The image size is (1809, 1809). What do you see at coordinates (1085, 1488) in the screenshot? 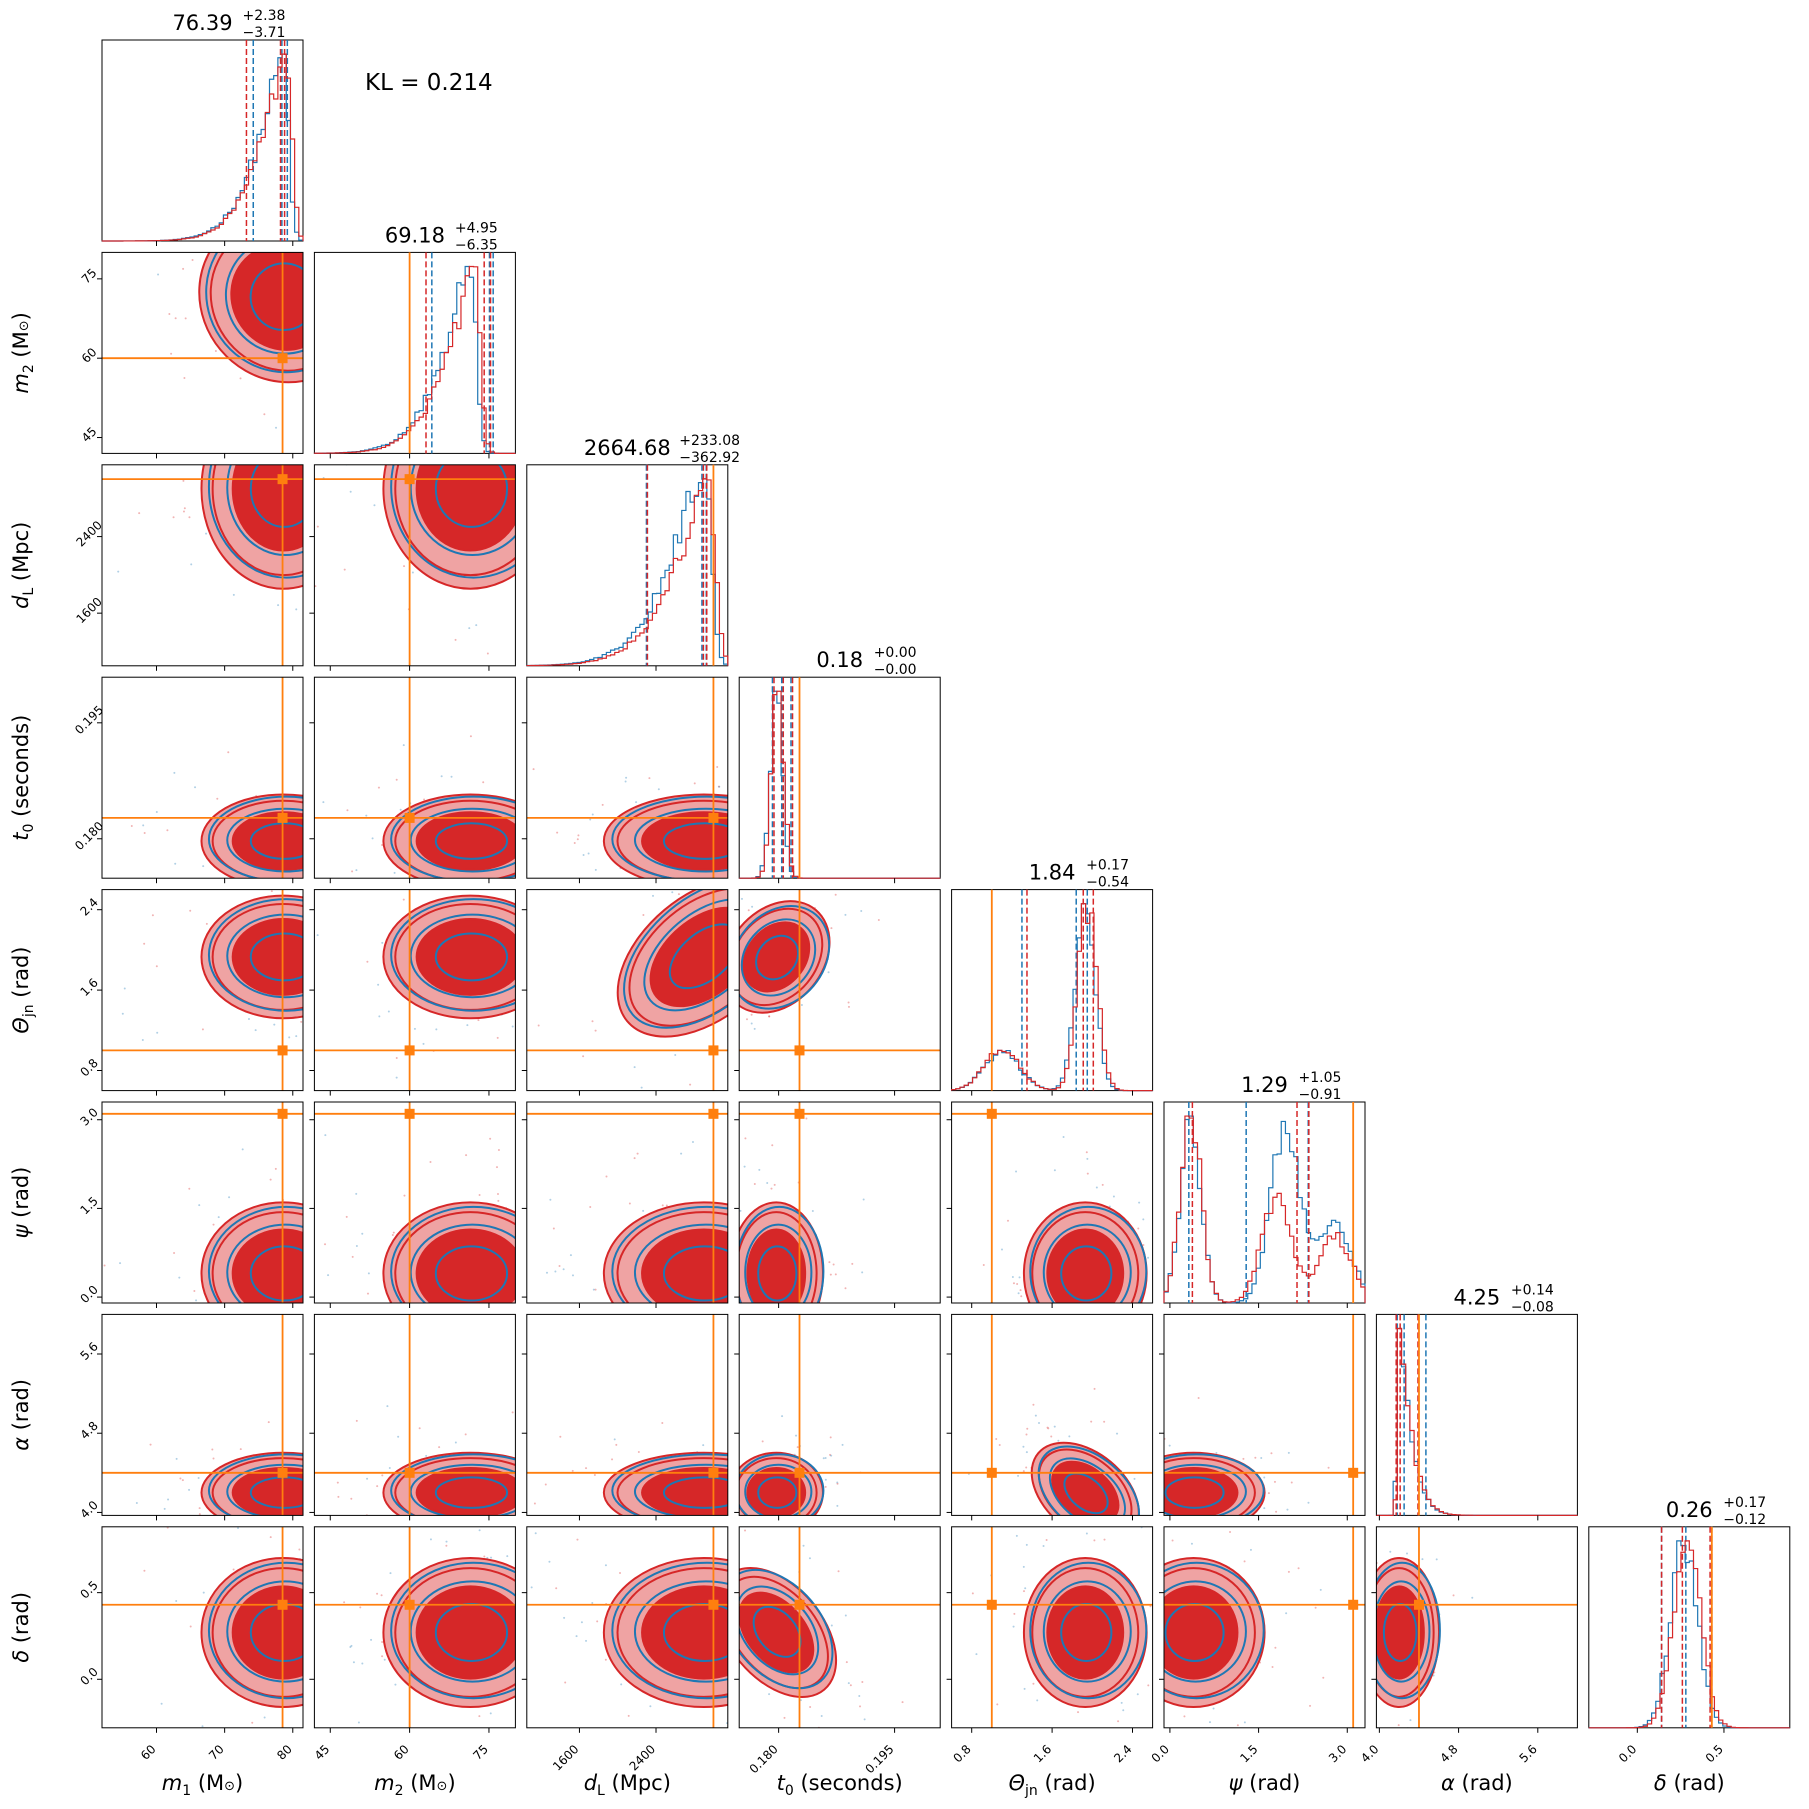
I see `contour-inner` at bounding box center [1085, 1488].